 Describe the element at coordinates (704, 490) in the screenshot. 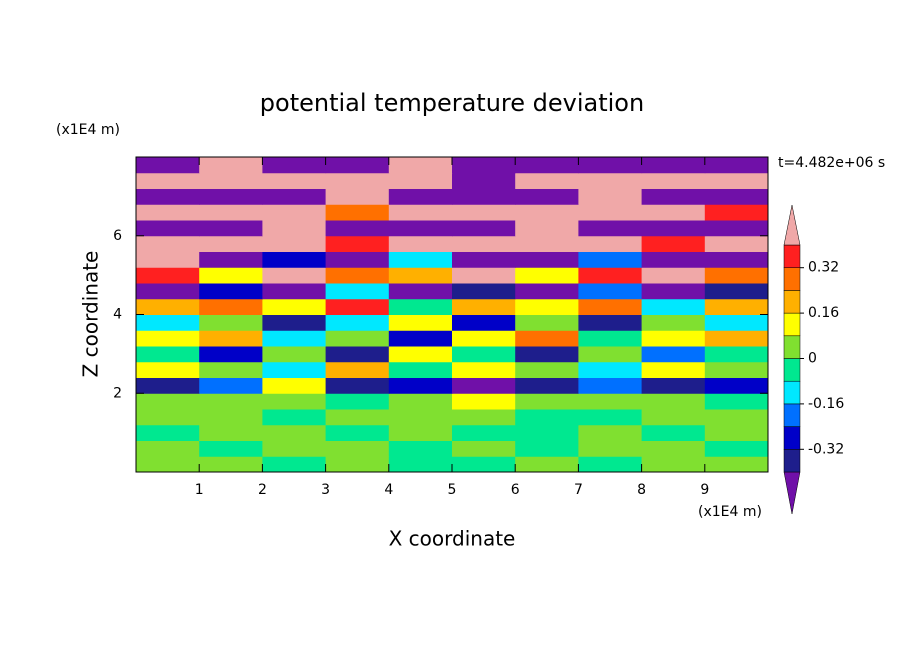

I see `x-tick-label: 9` at that location.